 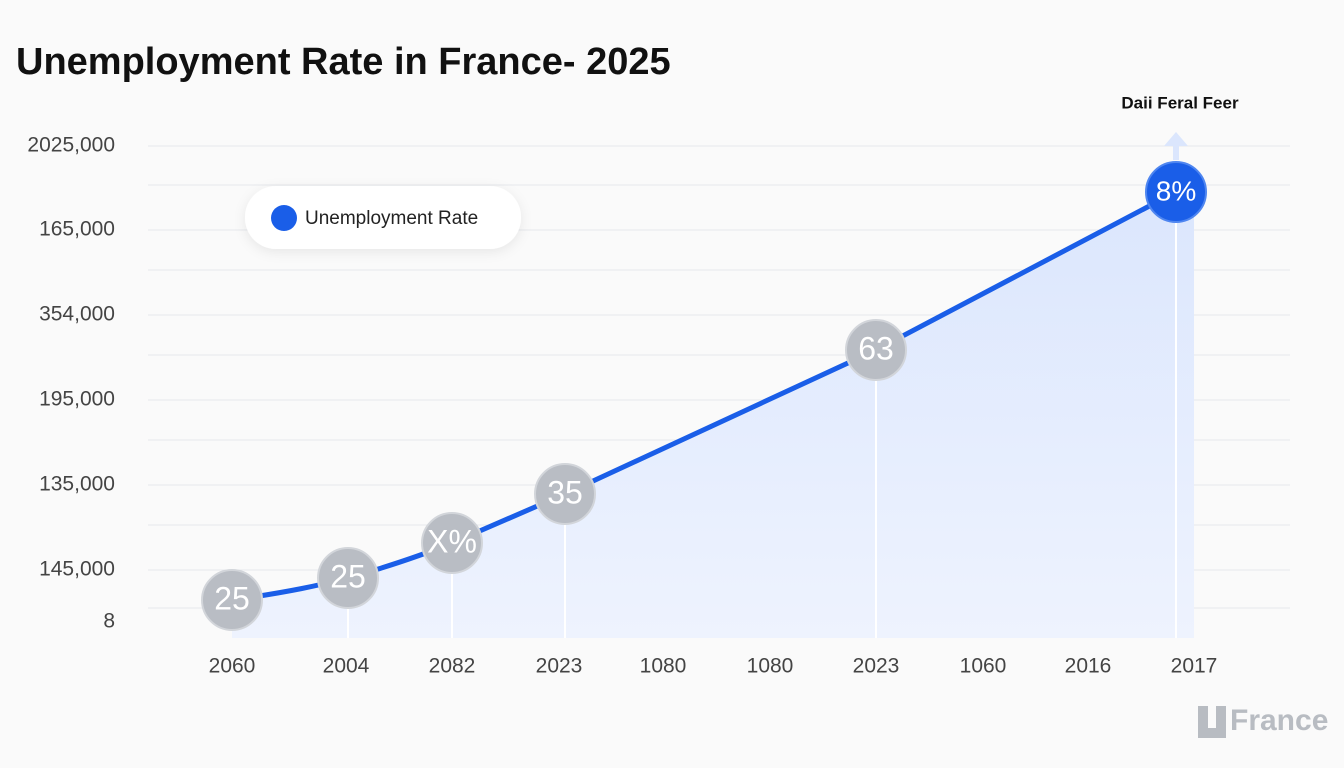 I want to click on x-axis-label: 2082, so click(x=452, y=666).